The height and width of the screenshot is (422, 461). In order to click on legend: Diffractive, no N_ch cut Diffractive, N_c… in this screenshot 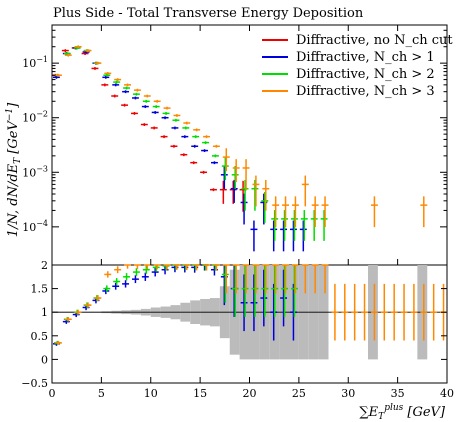, I will do `click(357, 66)`.